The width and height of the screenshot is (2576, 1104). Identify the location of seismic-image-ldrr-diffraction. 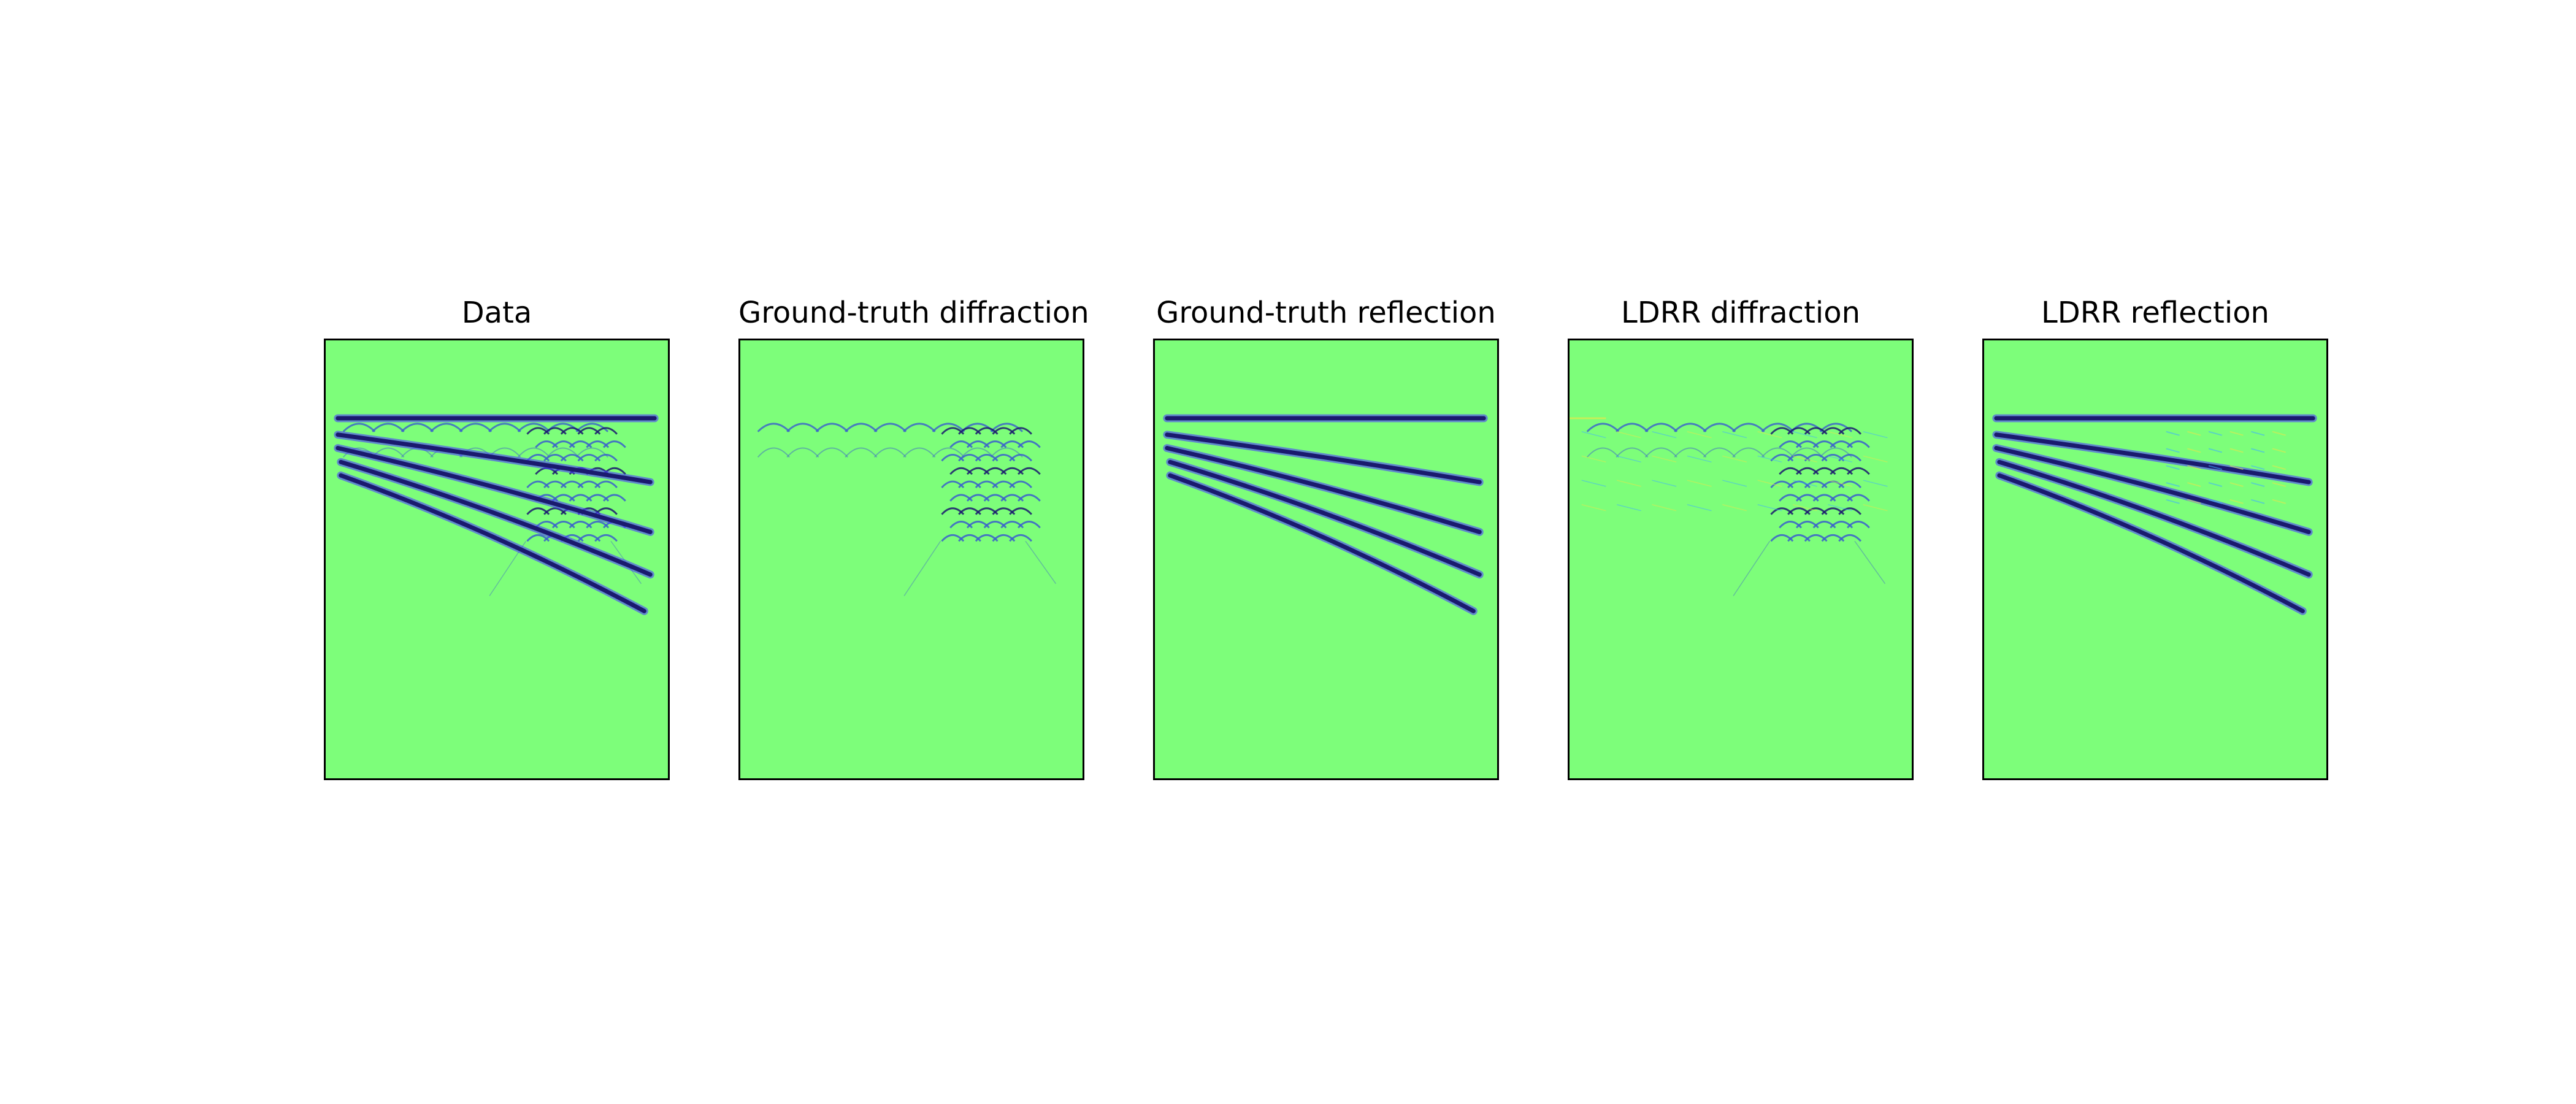
(1741, 559).